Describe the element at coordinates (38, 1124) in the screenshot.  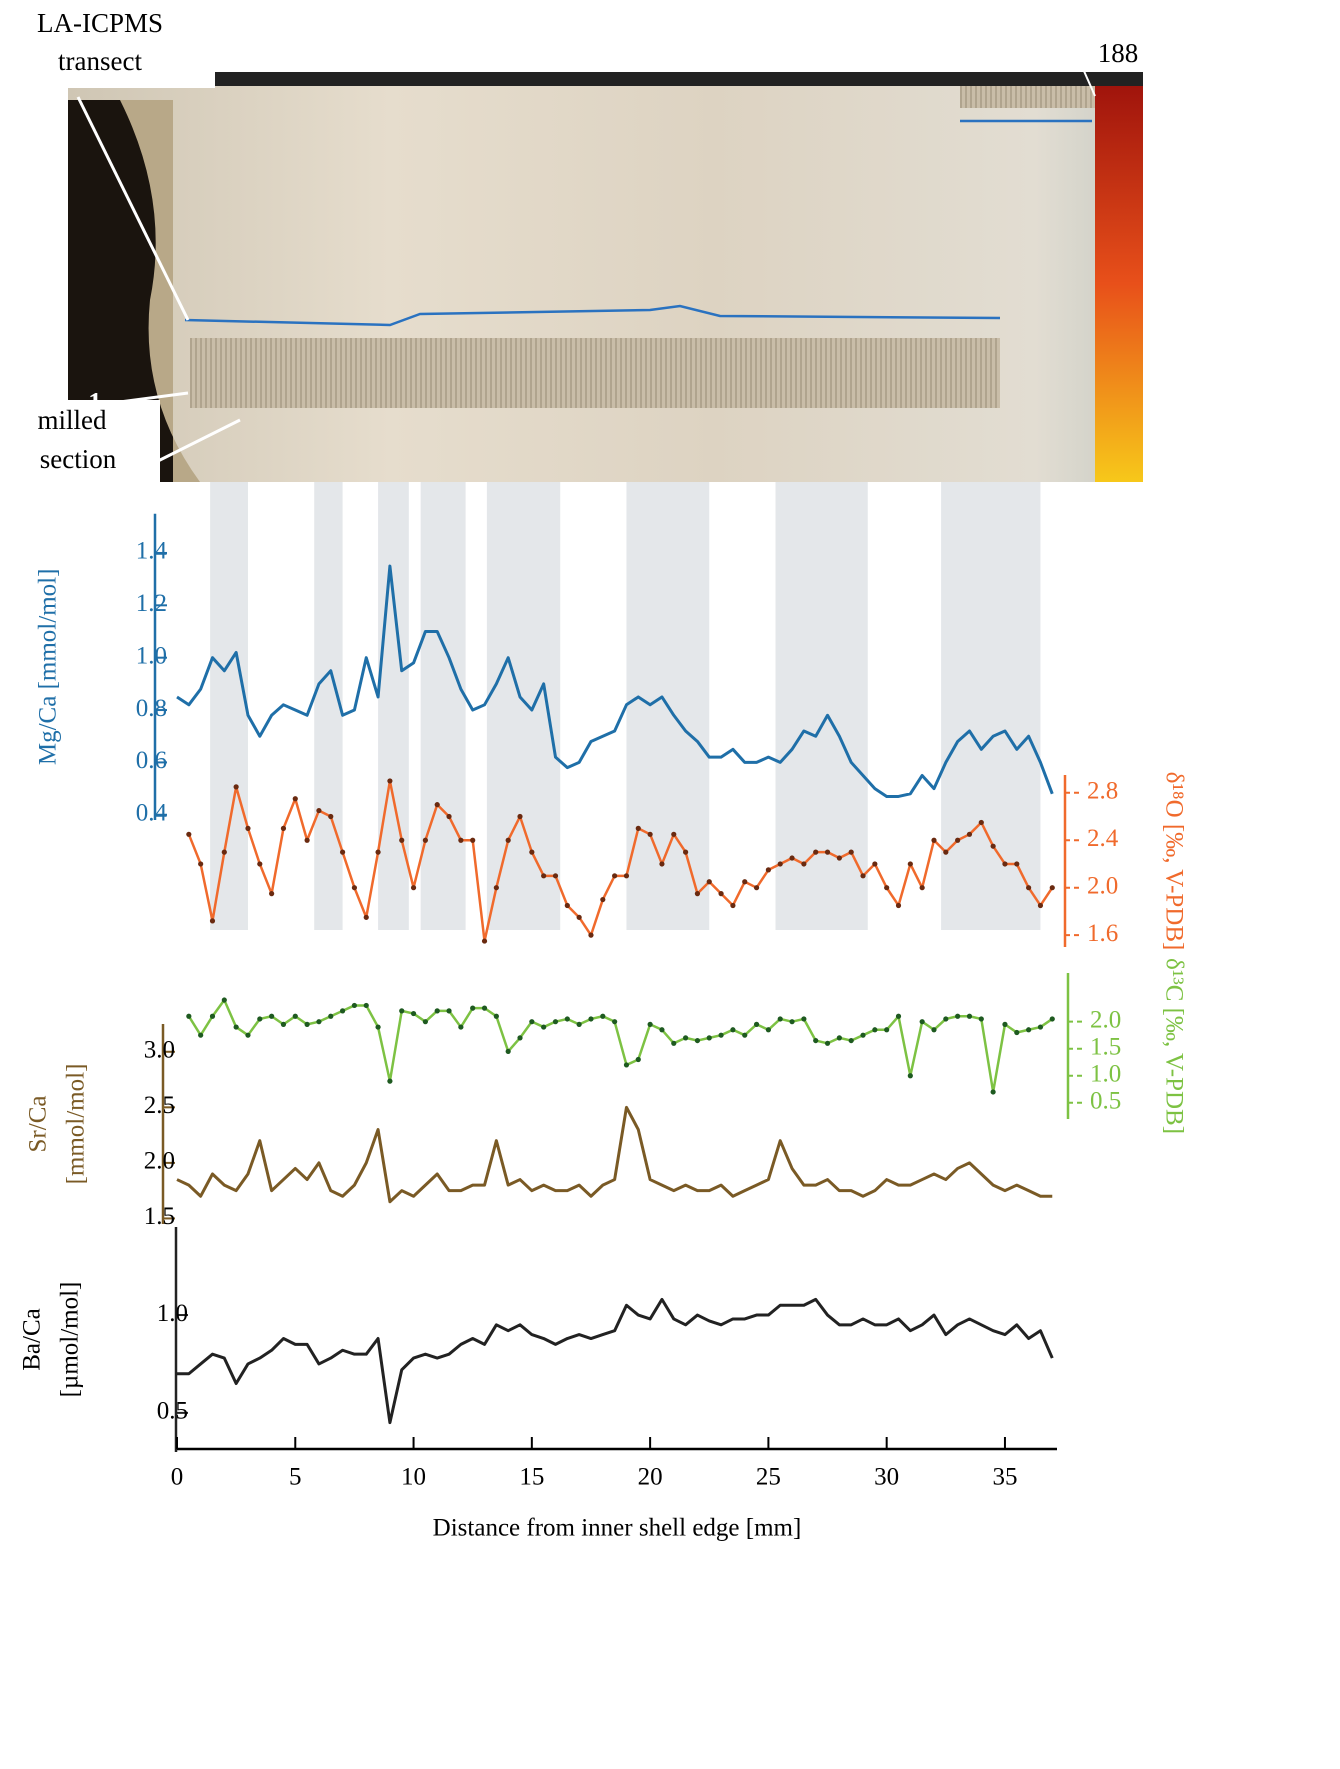
I see `y-axis-label: Sr/Ca` at that location.